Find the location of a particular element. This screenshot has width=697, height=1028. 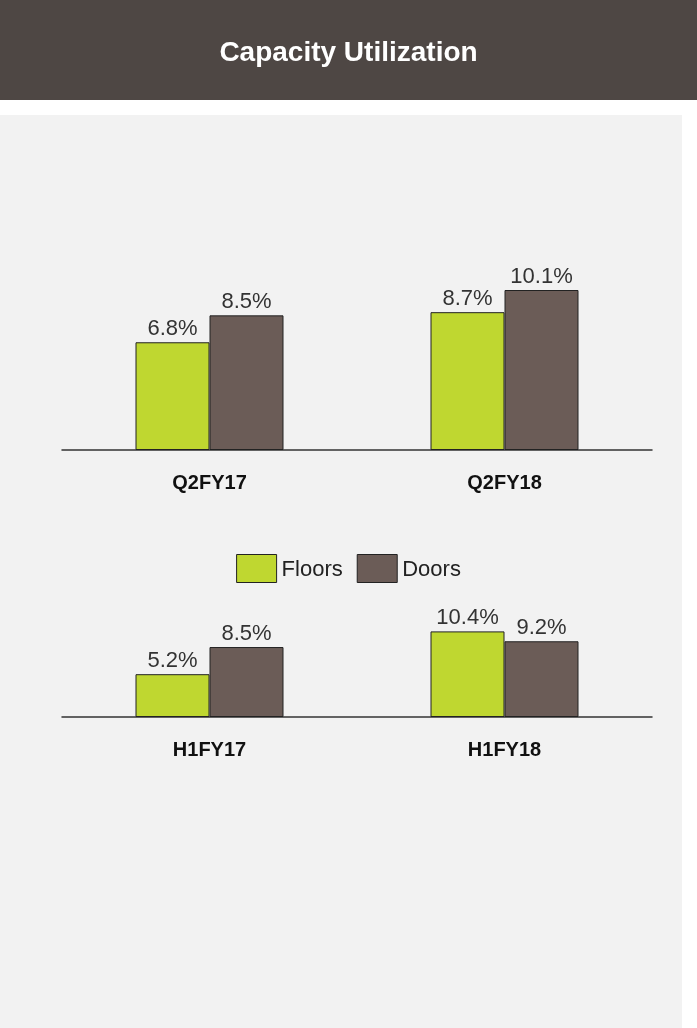

legend-label: Floors is located at coordinates (312, 568).